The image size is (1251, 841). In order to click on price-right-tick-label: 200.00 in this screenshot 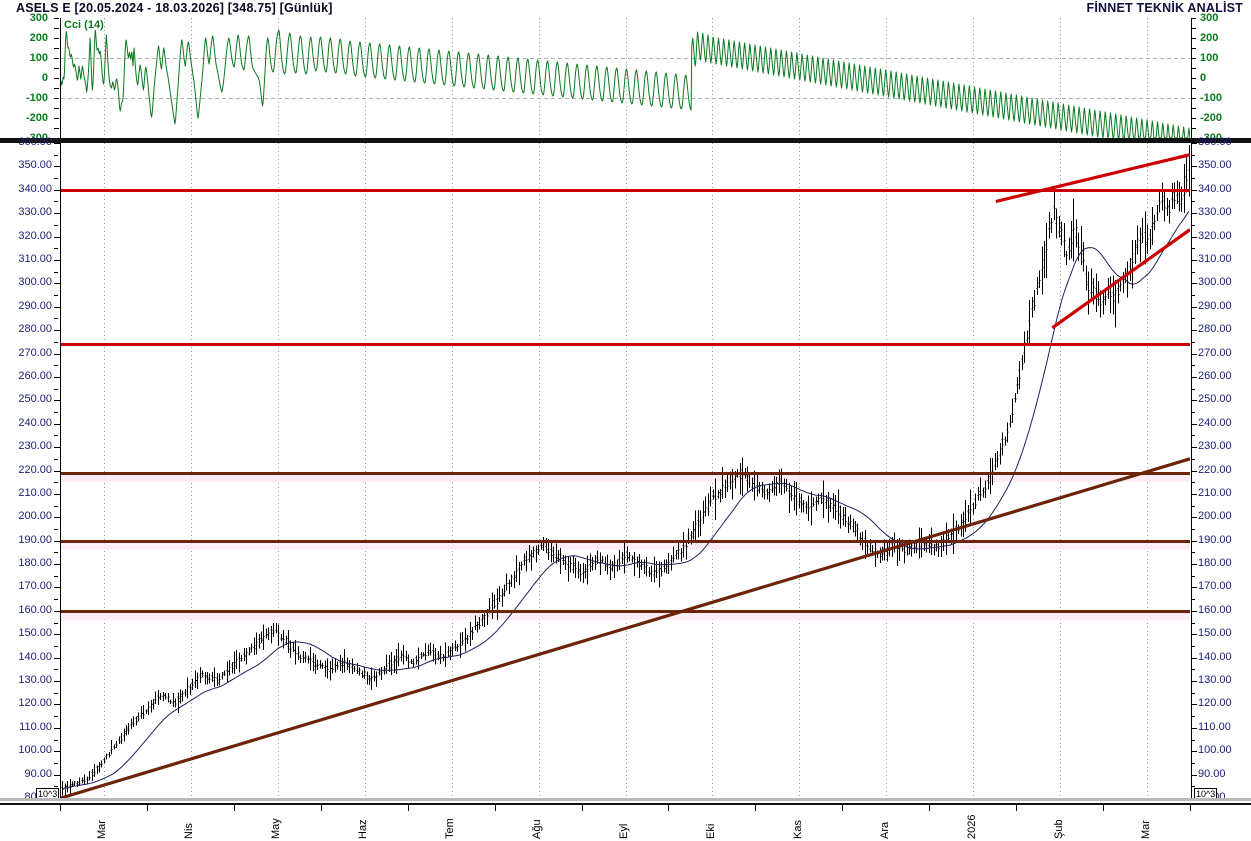, I will do `click(1215, 516)`.